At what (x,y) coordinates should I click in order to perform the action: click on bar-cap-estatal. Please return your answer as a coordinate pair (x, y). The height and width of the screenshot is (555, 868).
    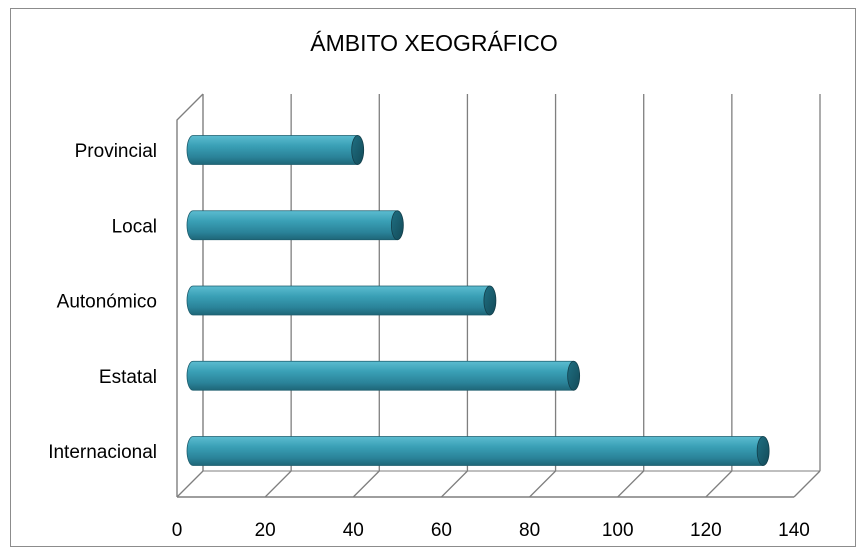
    Looking at the image, I should click on (574, 375).